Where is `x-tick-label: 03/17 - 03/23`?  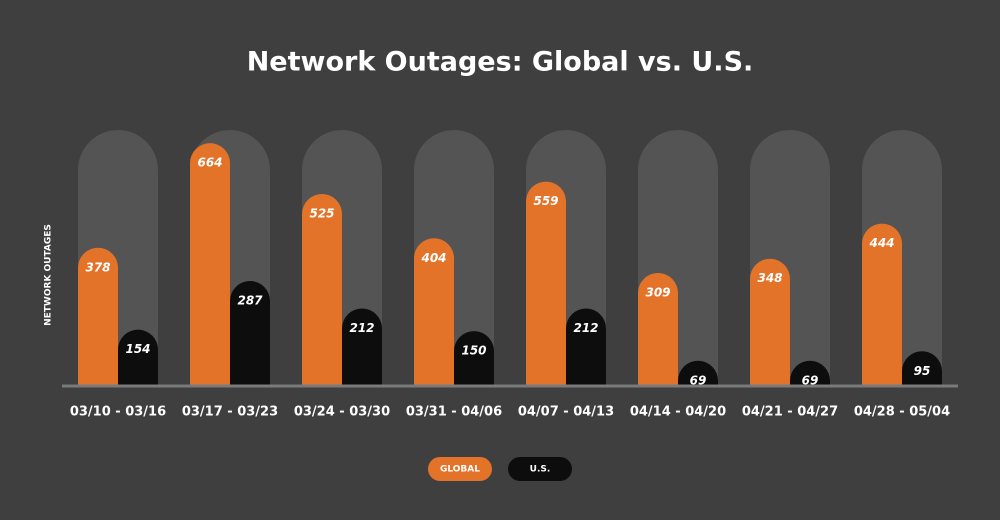
x-tick-label: 03/17 - 03/23 is located at coordinates (230, 412).